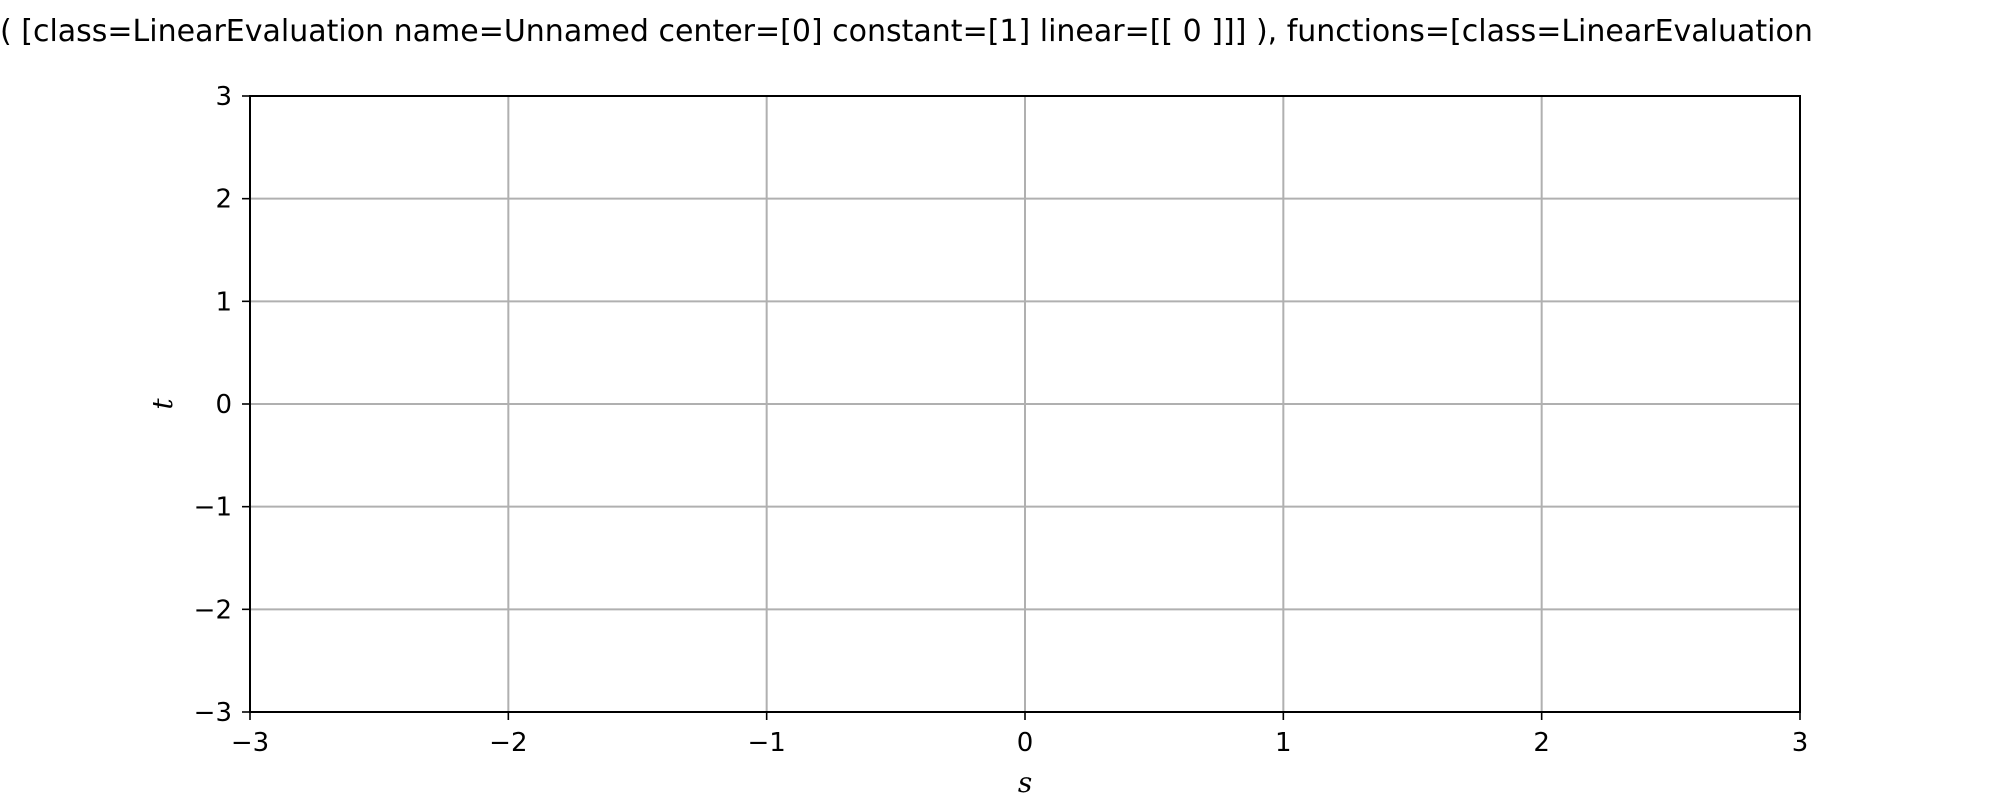 The height and width of the screenshot is (800, 2000). What do you see at coordinates (1025, 743) in the screenshot?
I see `x-tick-label: 0` at bounding box center [1025, 743].